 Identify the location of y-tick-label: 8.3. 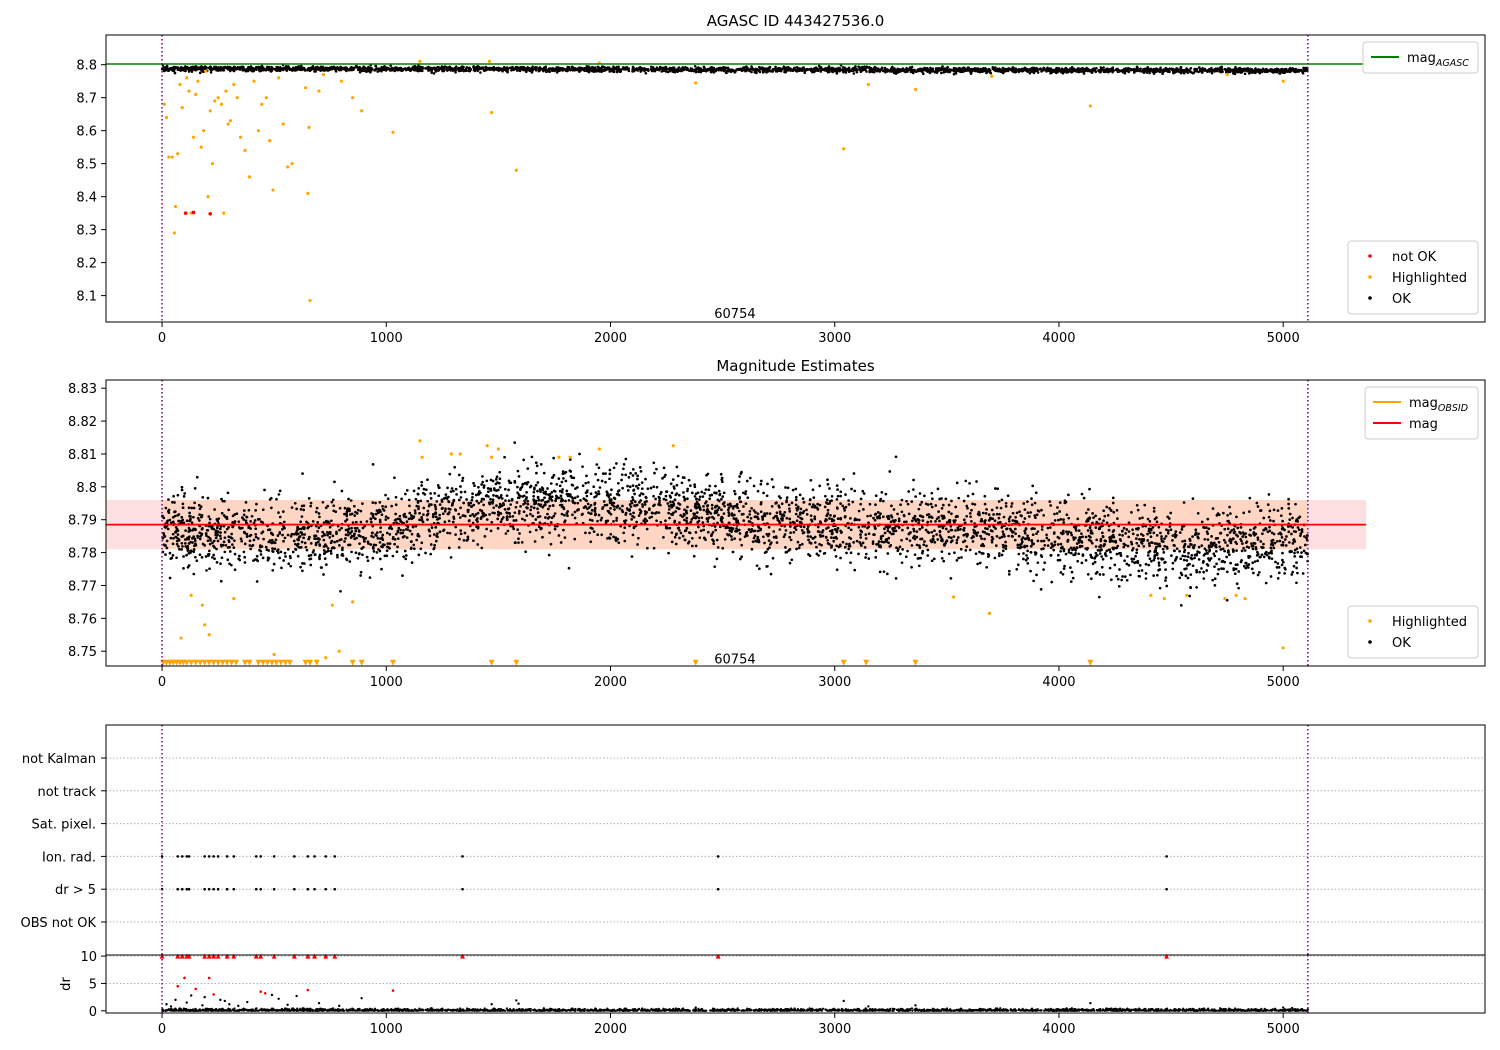
(86, 231).